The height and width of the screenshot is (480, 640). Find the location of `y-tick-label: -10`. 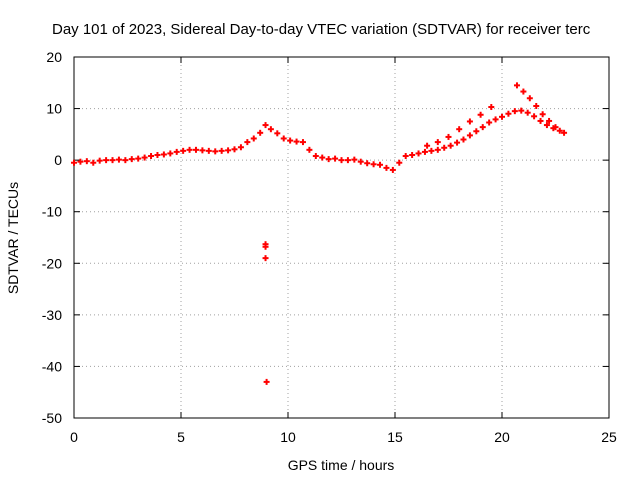

y-tick-label: -10 is located at coordinates (52, 212).